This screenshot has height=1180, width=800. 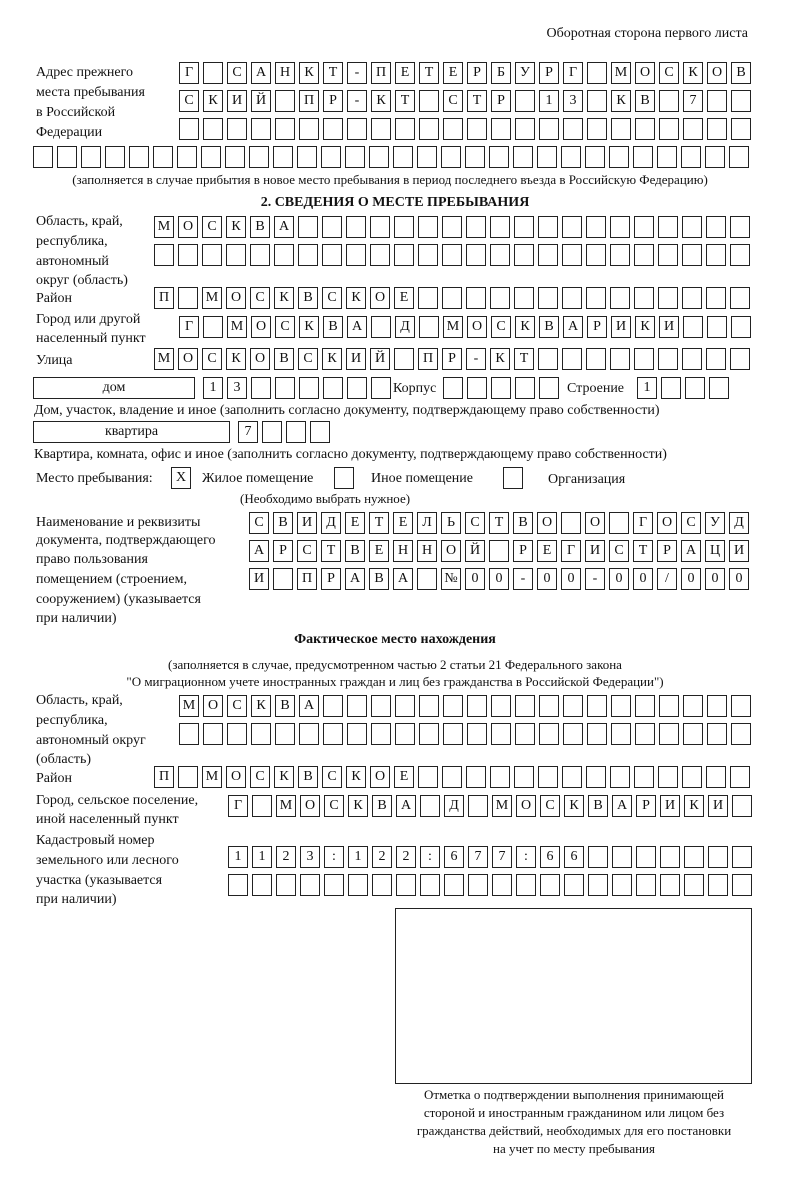 What do you see at coordinates (643, 523) in the screenshot?
I see `char-cell: Г` at bounding box center [643, 523].